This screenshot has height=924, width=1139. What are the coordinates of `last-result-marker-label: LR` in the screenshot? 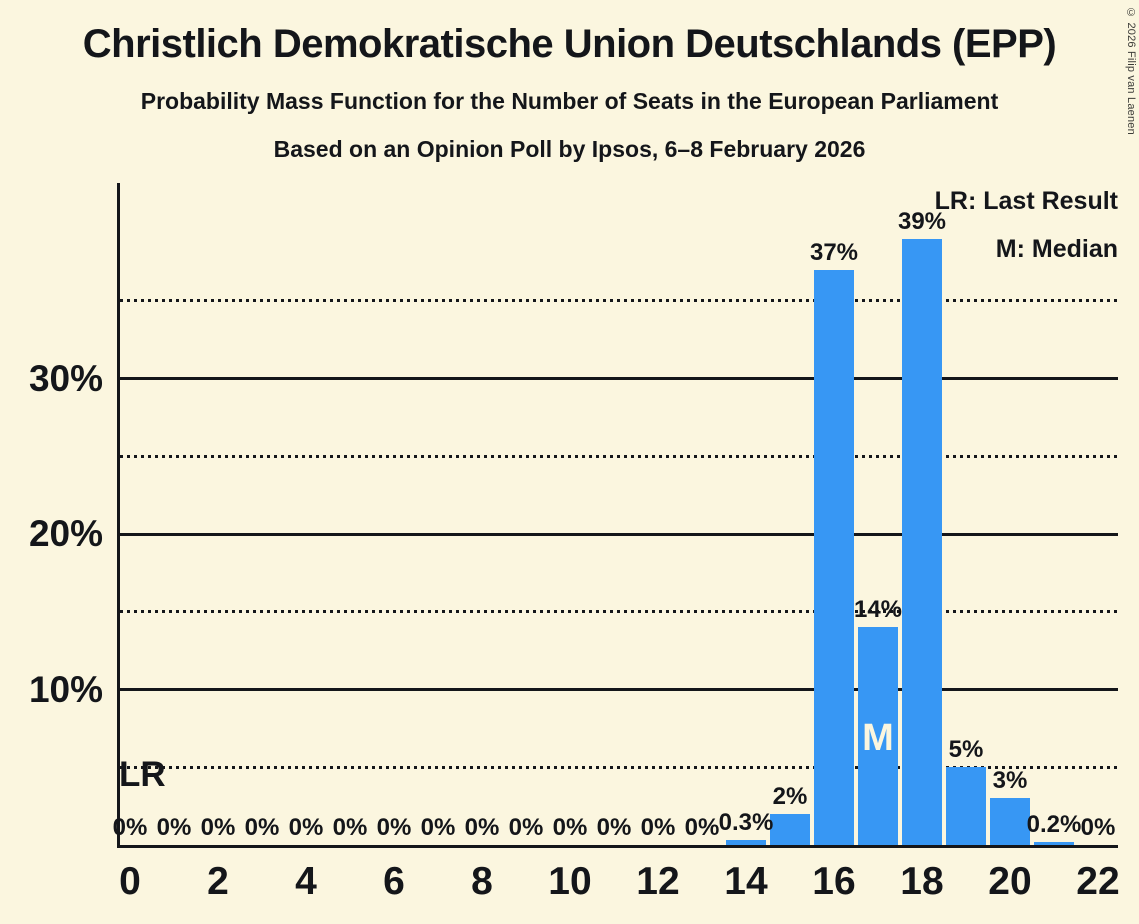 It's located at (142, 774).